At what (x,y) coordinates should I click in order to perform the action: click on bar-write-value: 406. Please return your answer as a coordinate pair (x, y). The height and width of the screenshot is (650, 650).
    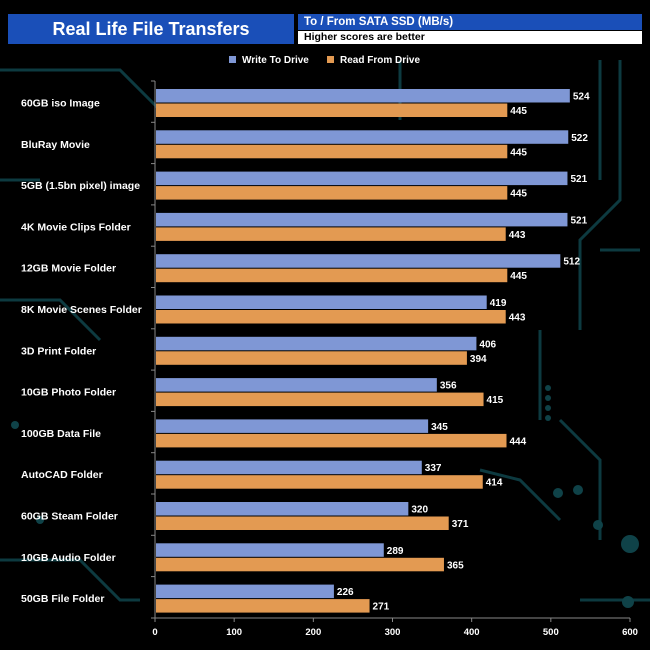
    Looking at the image, I should click on (487, 344).